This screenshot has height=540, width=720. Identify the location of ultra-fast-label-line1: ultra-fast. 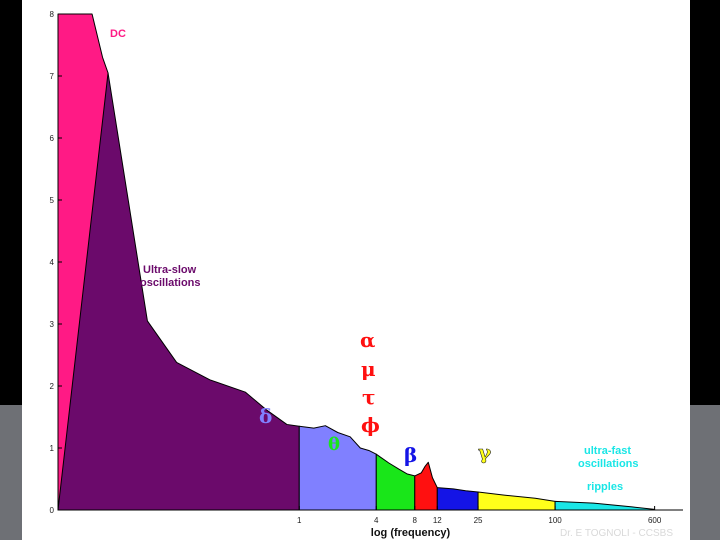
(607, 451).